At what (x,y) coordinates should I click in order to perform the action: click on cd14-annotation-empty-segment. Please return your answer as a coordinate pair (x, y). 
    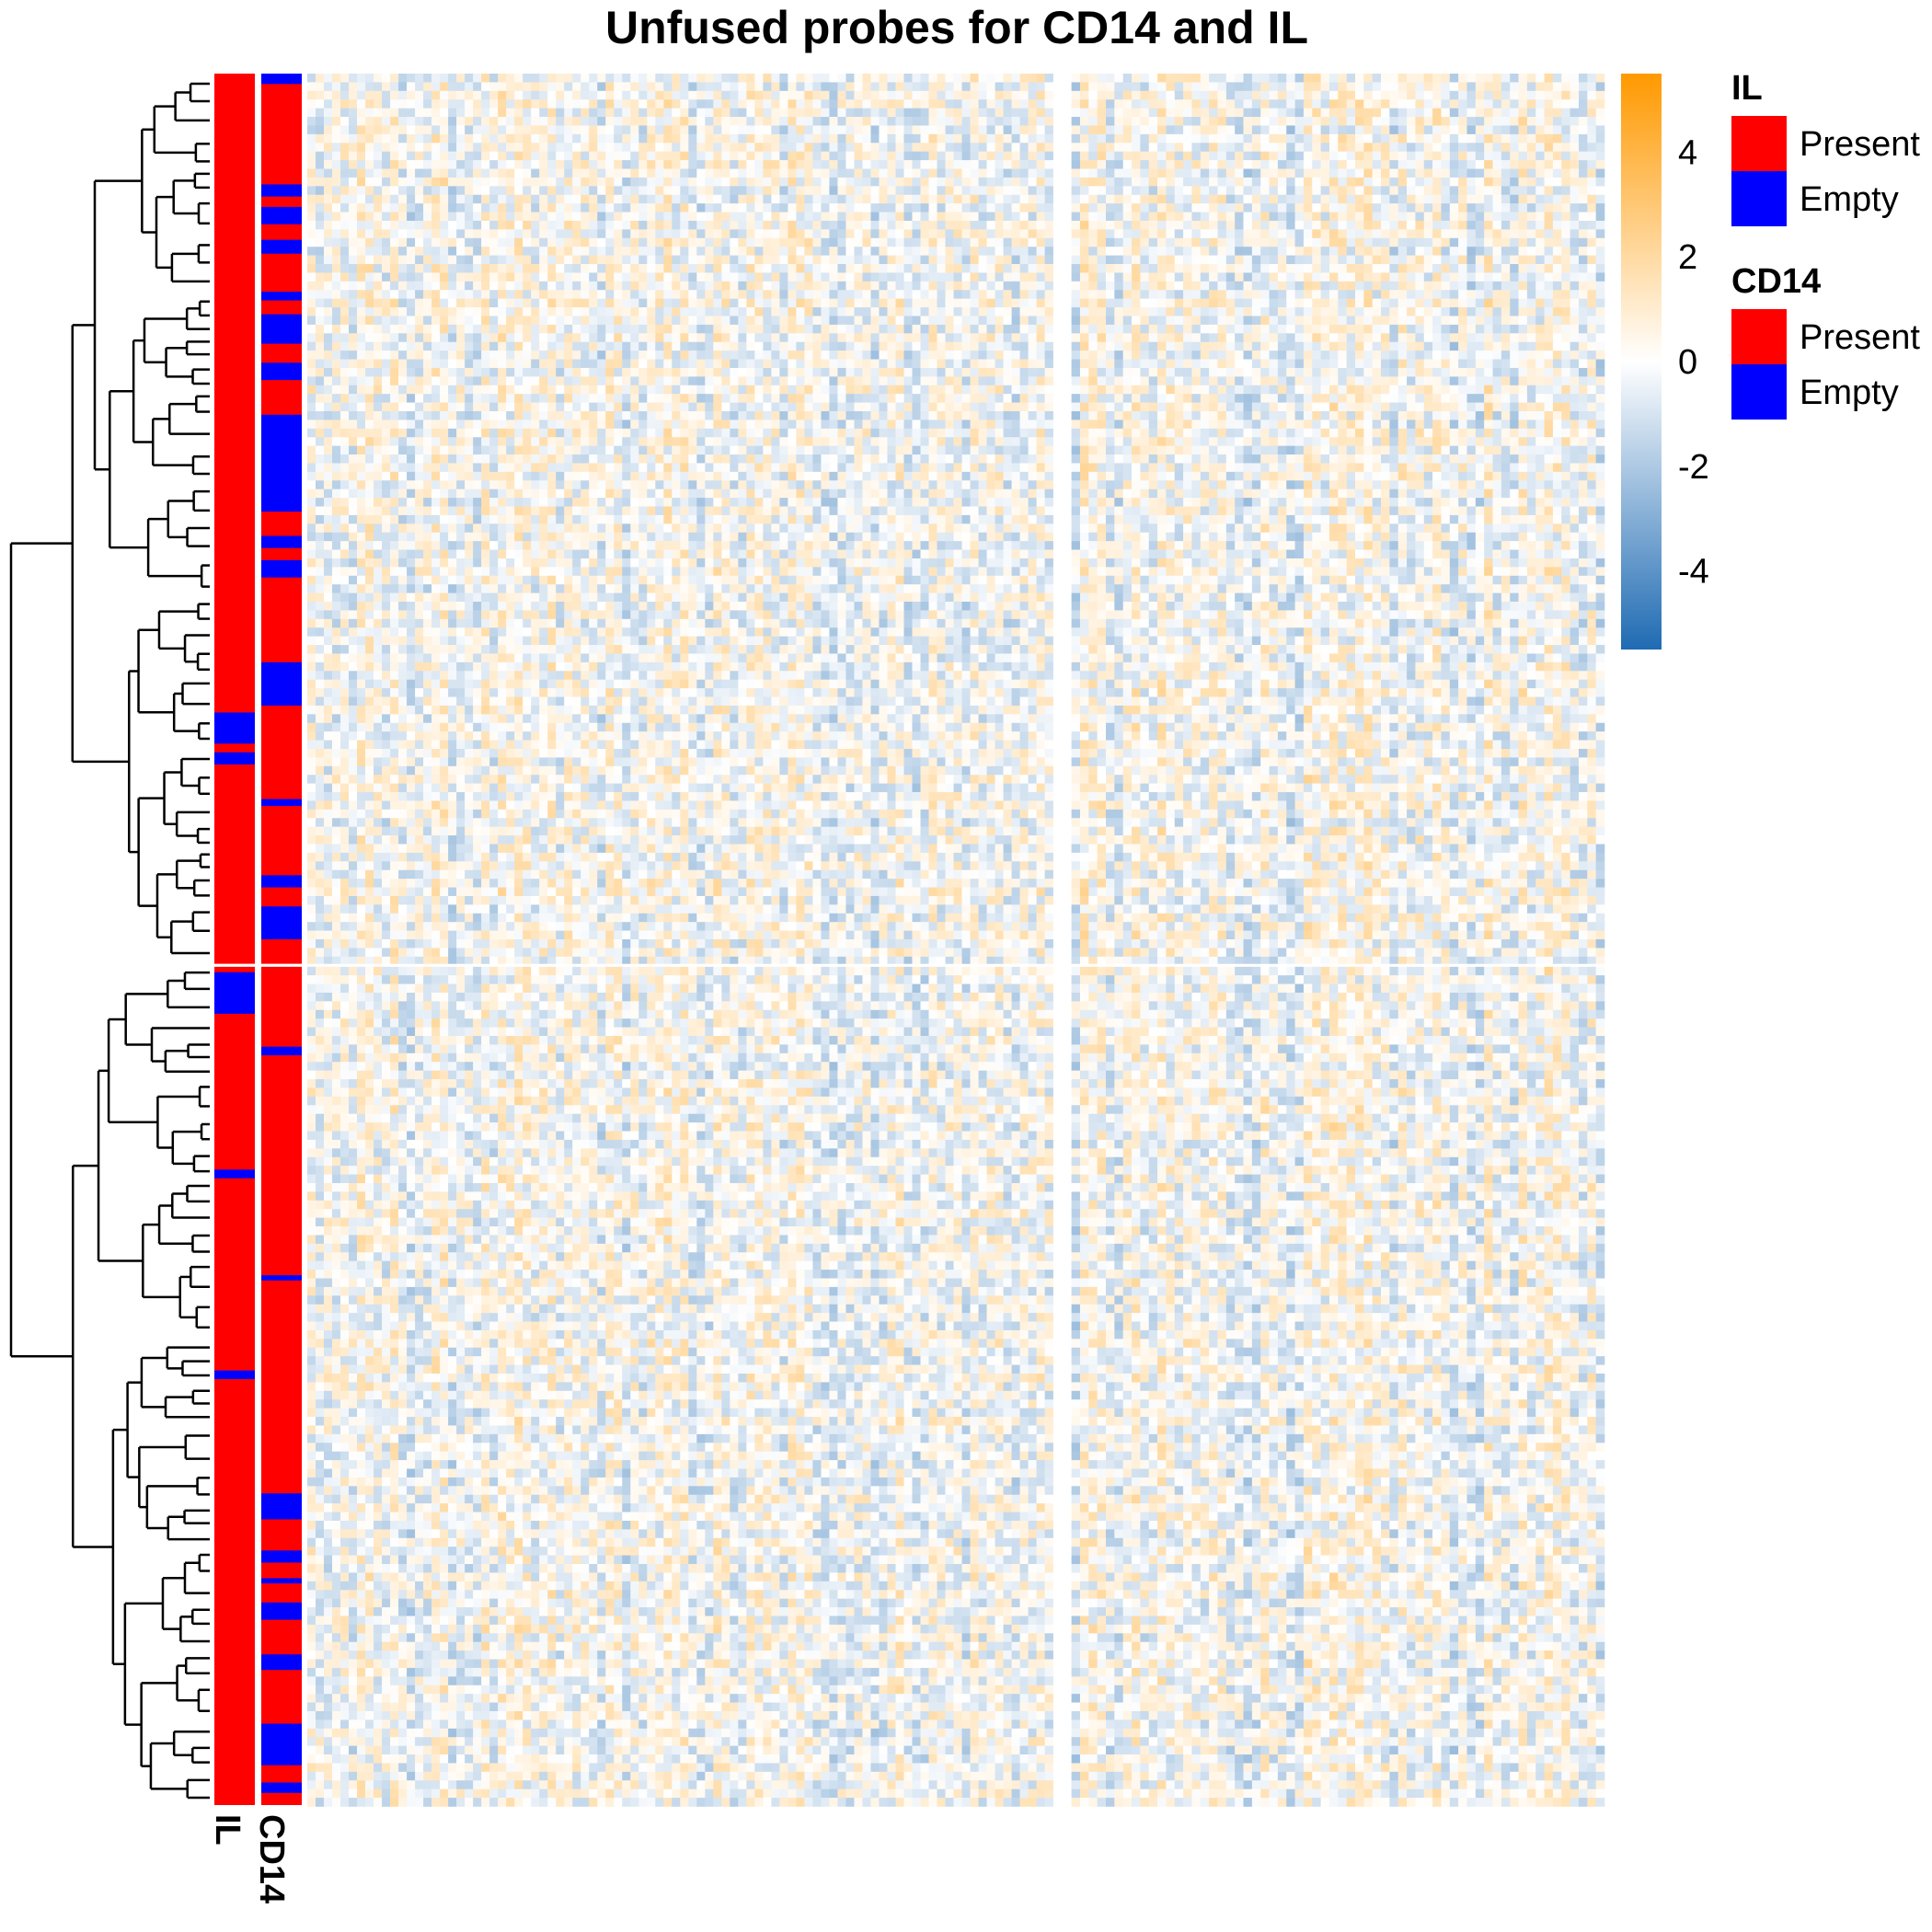
    Looking at the image, I should click on (281, 922).